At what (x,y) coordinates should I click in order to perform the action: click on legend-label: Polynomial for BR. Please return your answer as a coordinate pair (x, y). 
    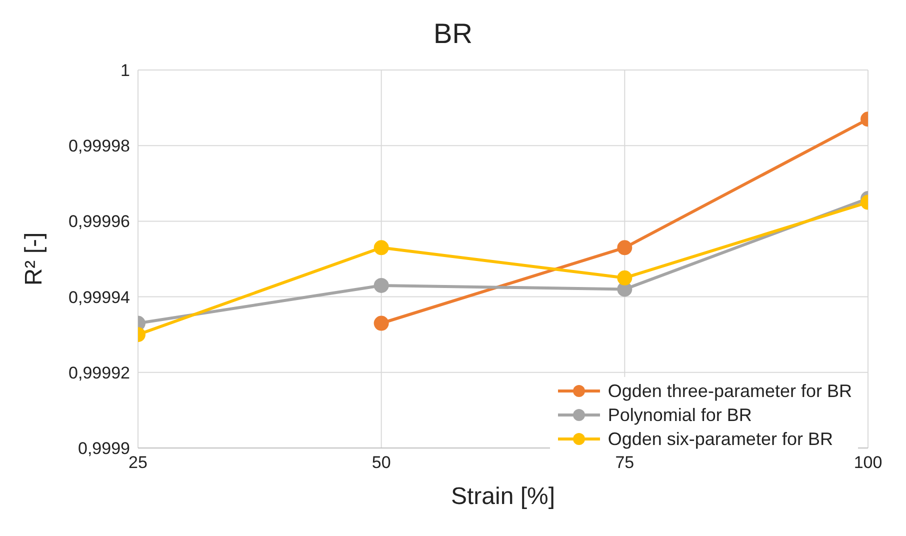
    Looking at the image, I should click on (680, 415).